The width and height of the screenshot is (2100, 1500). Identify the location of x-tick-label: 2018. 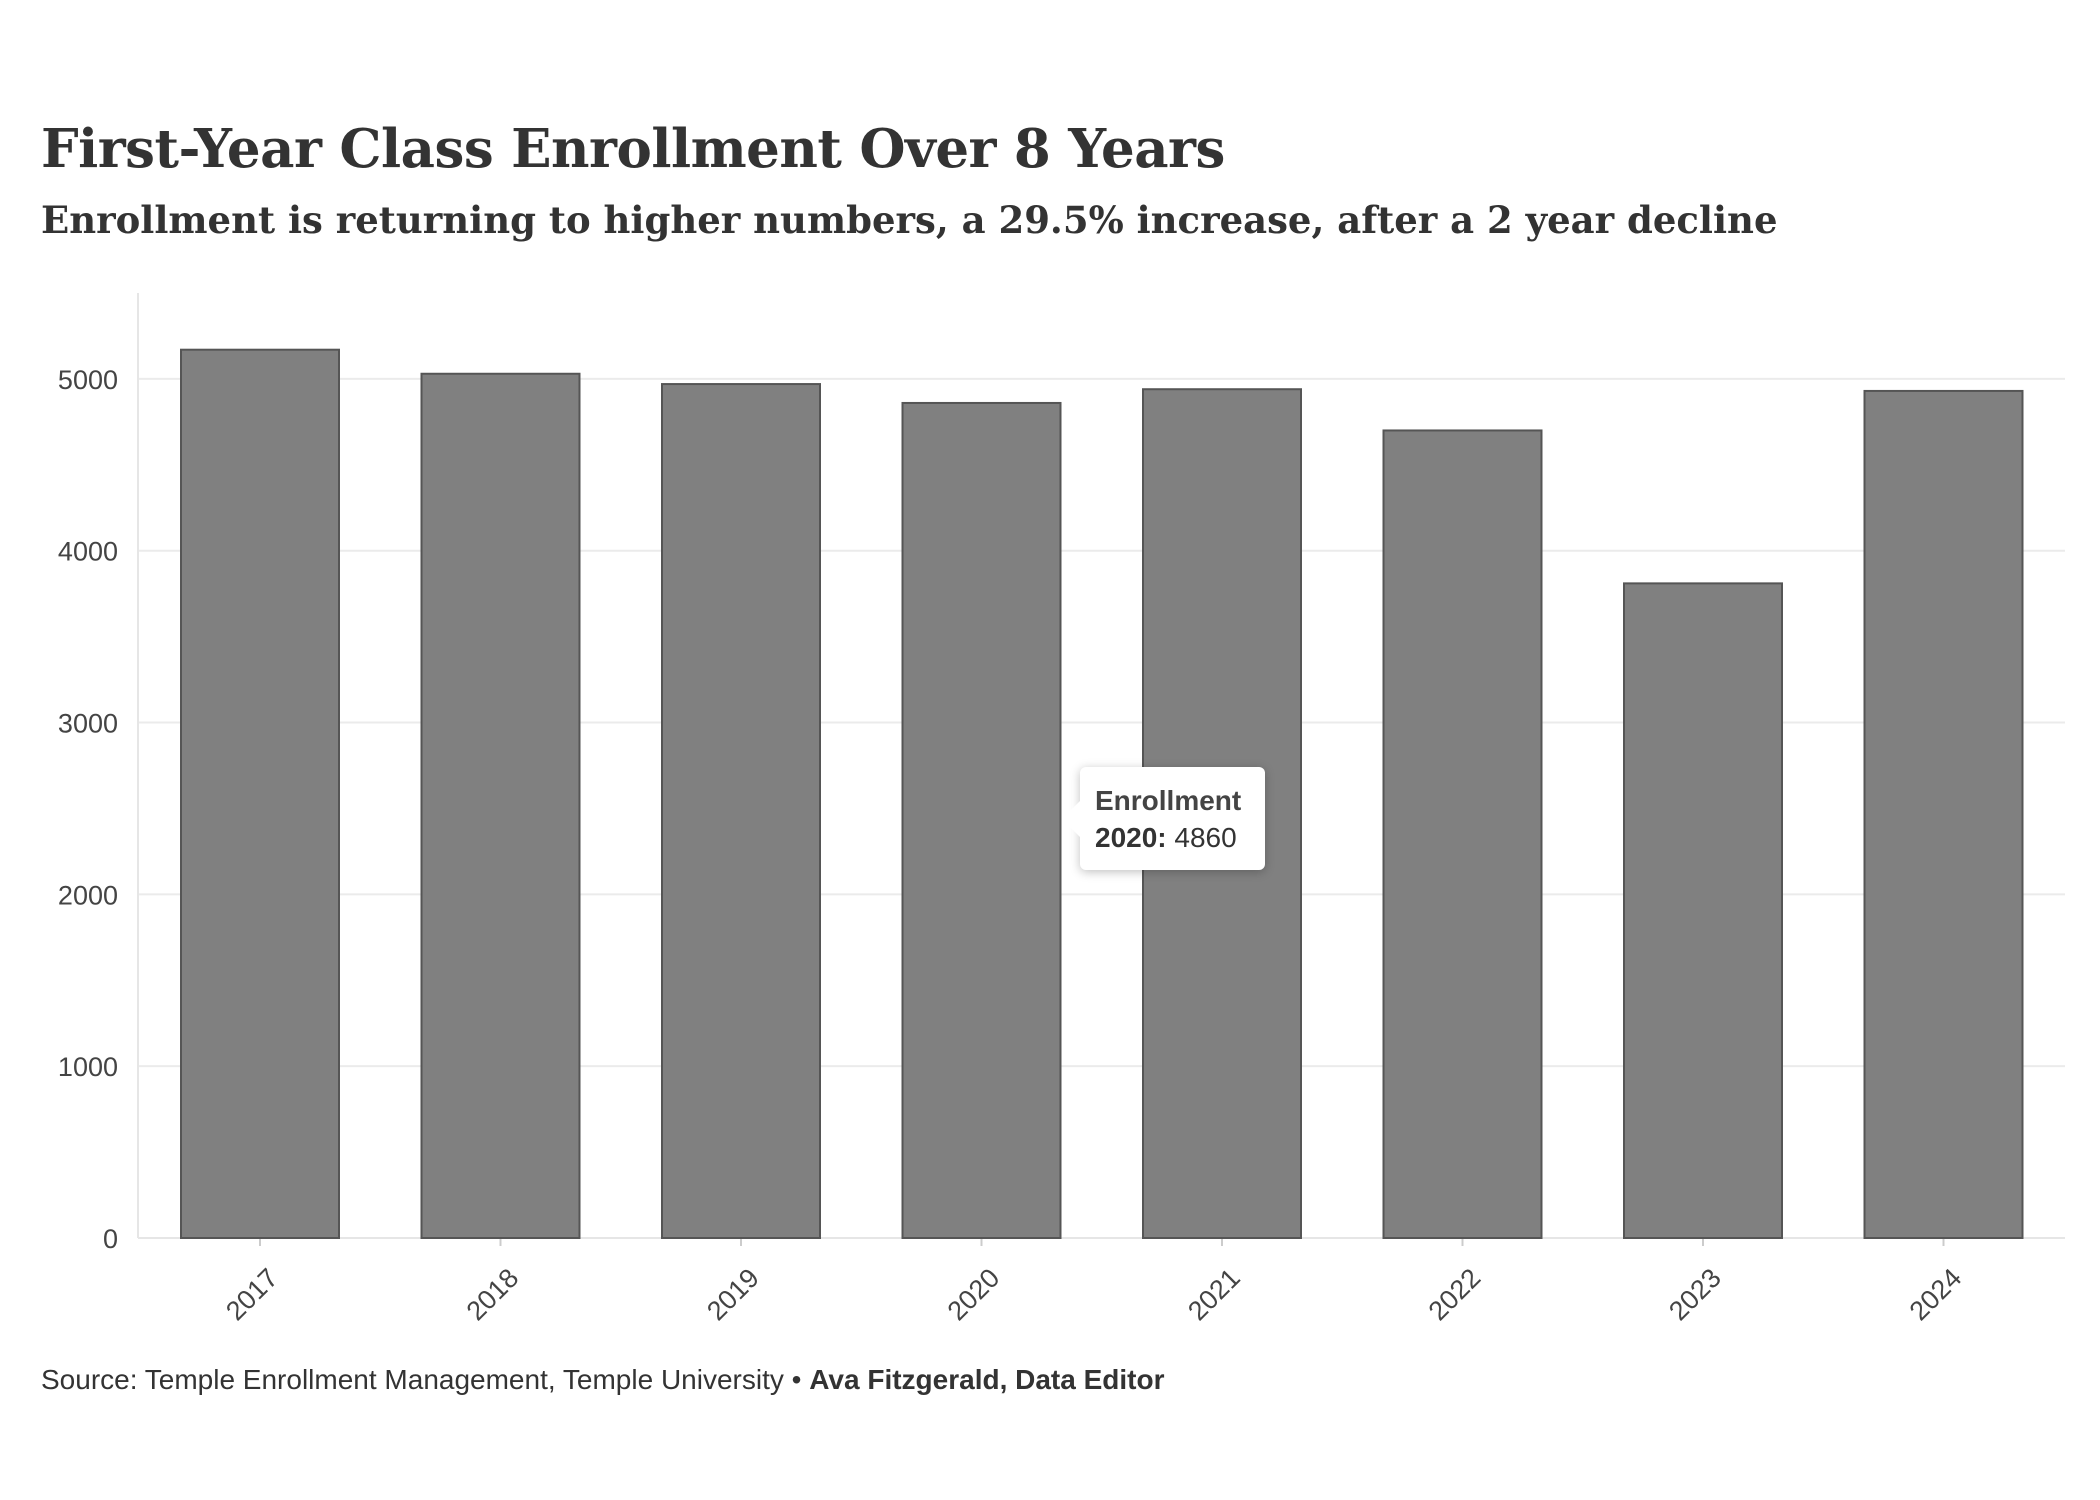
(493, 1295).